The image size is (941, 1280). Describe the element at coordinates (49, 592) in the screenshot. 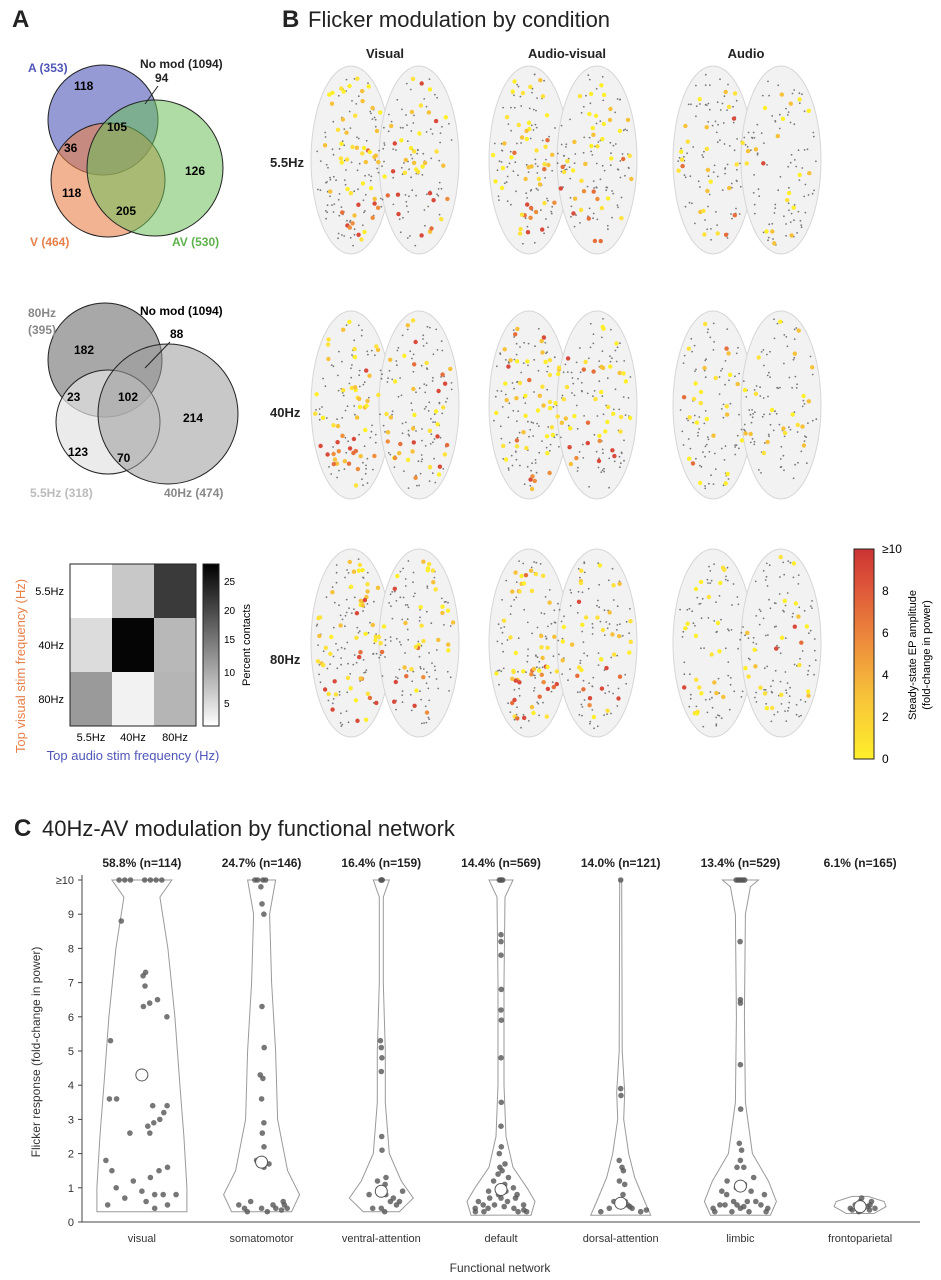

I see `heatmap-row-label: 5.5Hz` at that location.